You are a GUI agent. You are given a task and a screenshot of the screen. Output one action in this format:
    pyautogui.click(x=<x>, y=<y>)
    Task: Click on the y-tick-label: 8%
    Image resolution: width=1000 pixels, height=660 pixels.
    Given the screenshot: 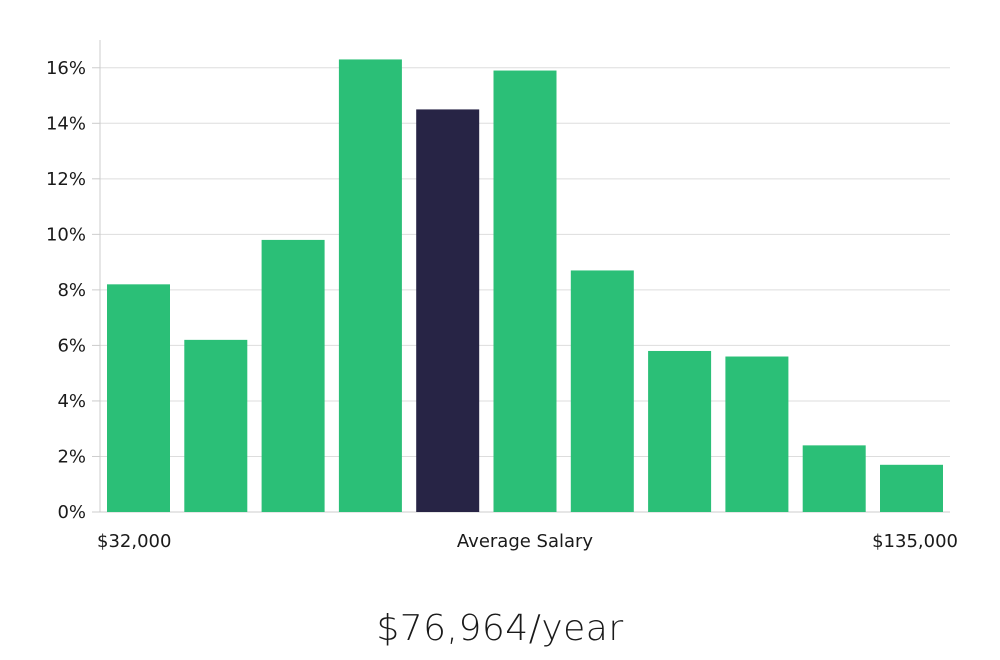 What is the action you would take?
    pyautogui.click(x=71, y=290)
    